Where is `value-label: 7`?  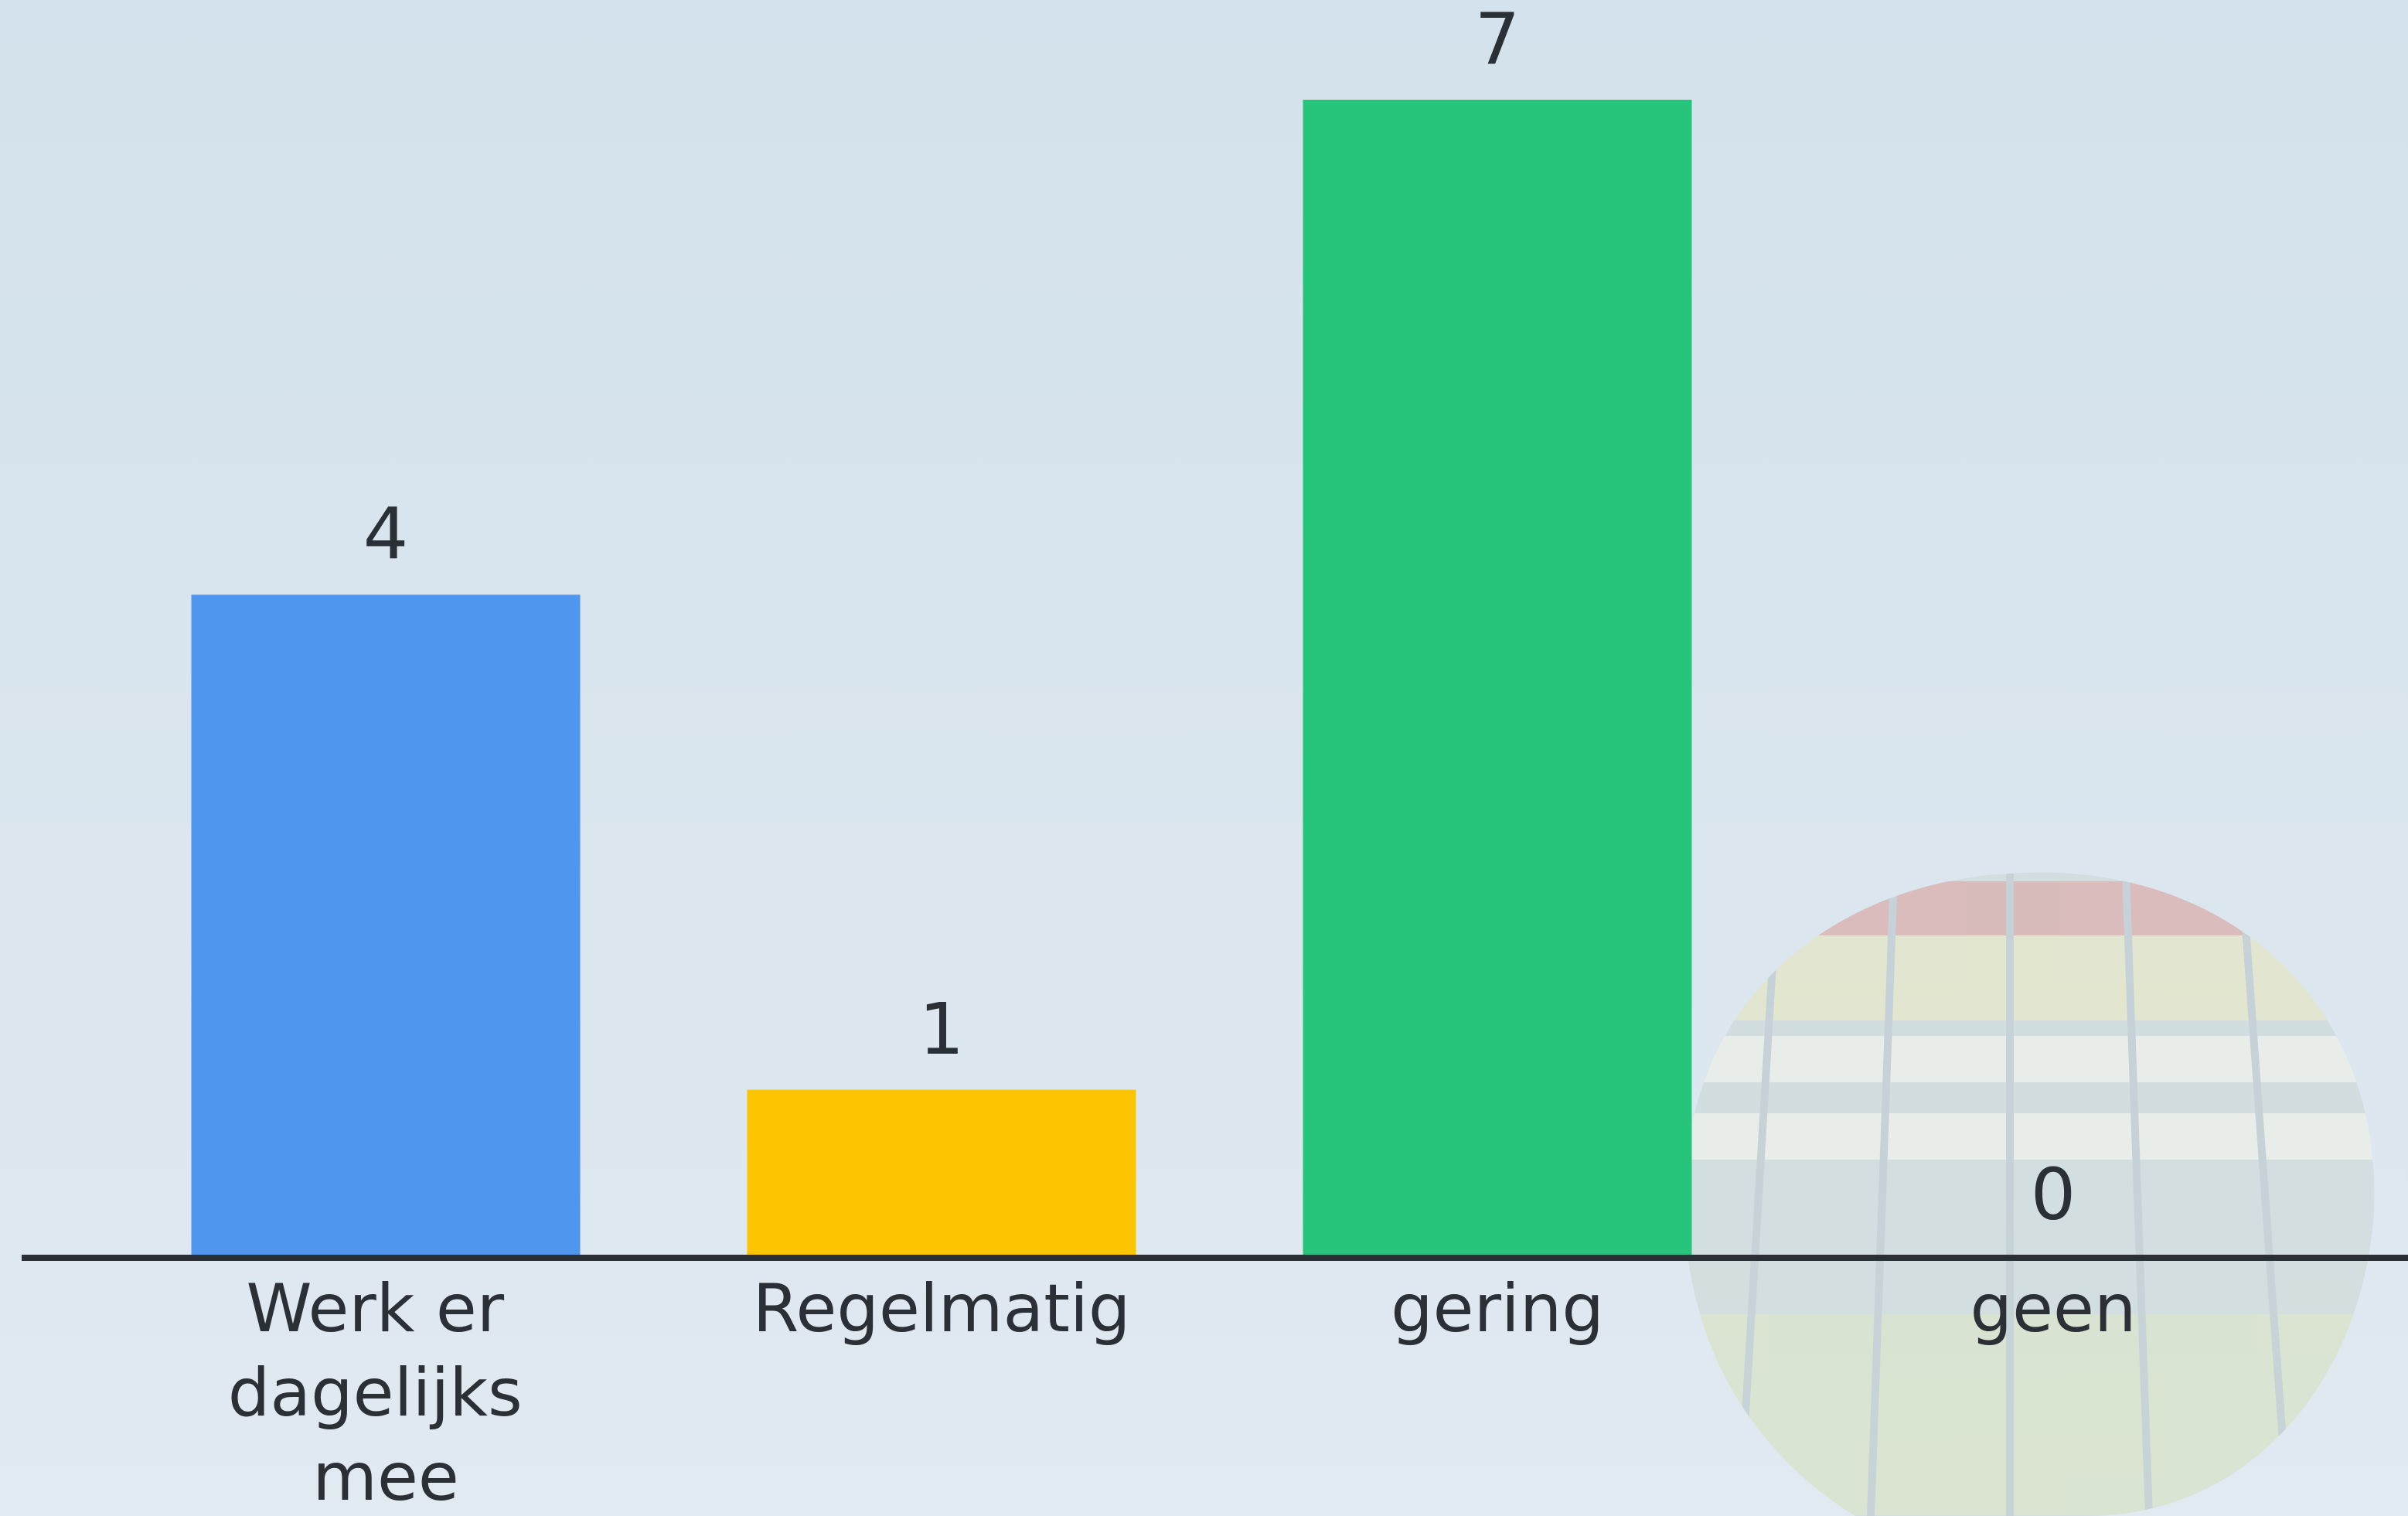
value-label: 7 is located at coordinates (1498, 40).